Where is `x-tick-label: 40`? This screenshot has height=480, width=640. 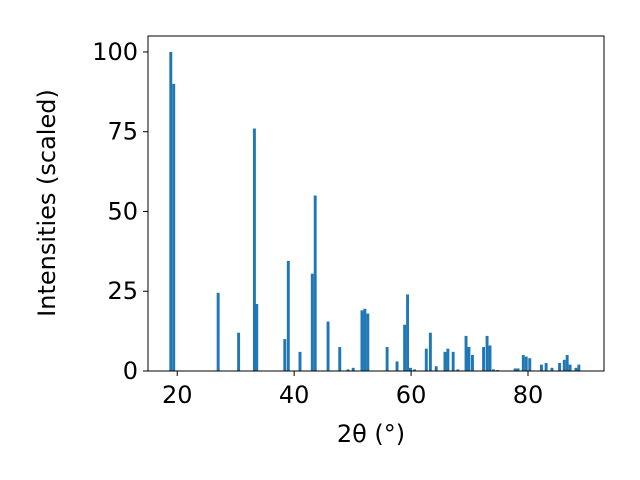 x-tick-label: 40 is located at coordinates (294, 395).